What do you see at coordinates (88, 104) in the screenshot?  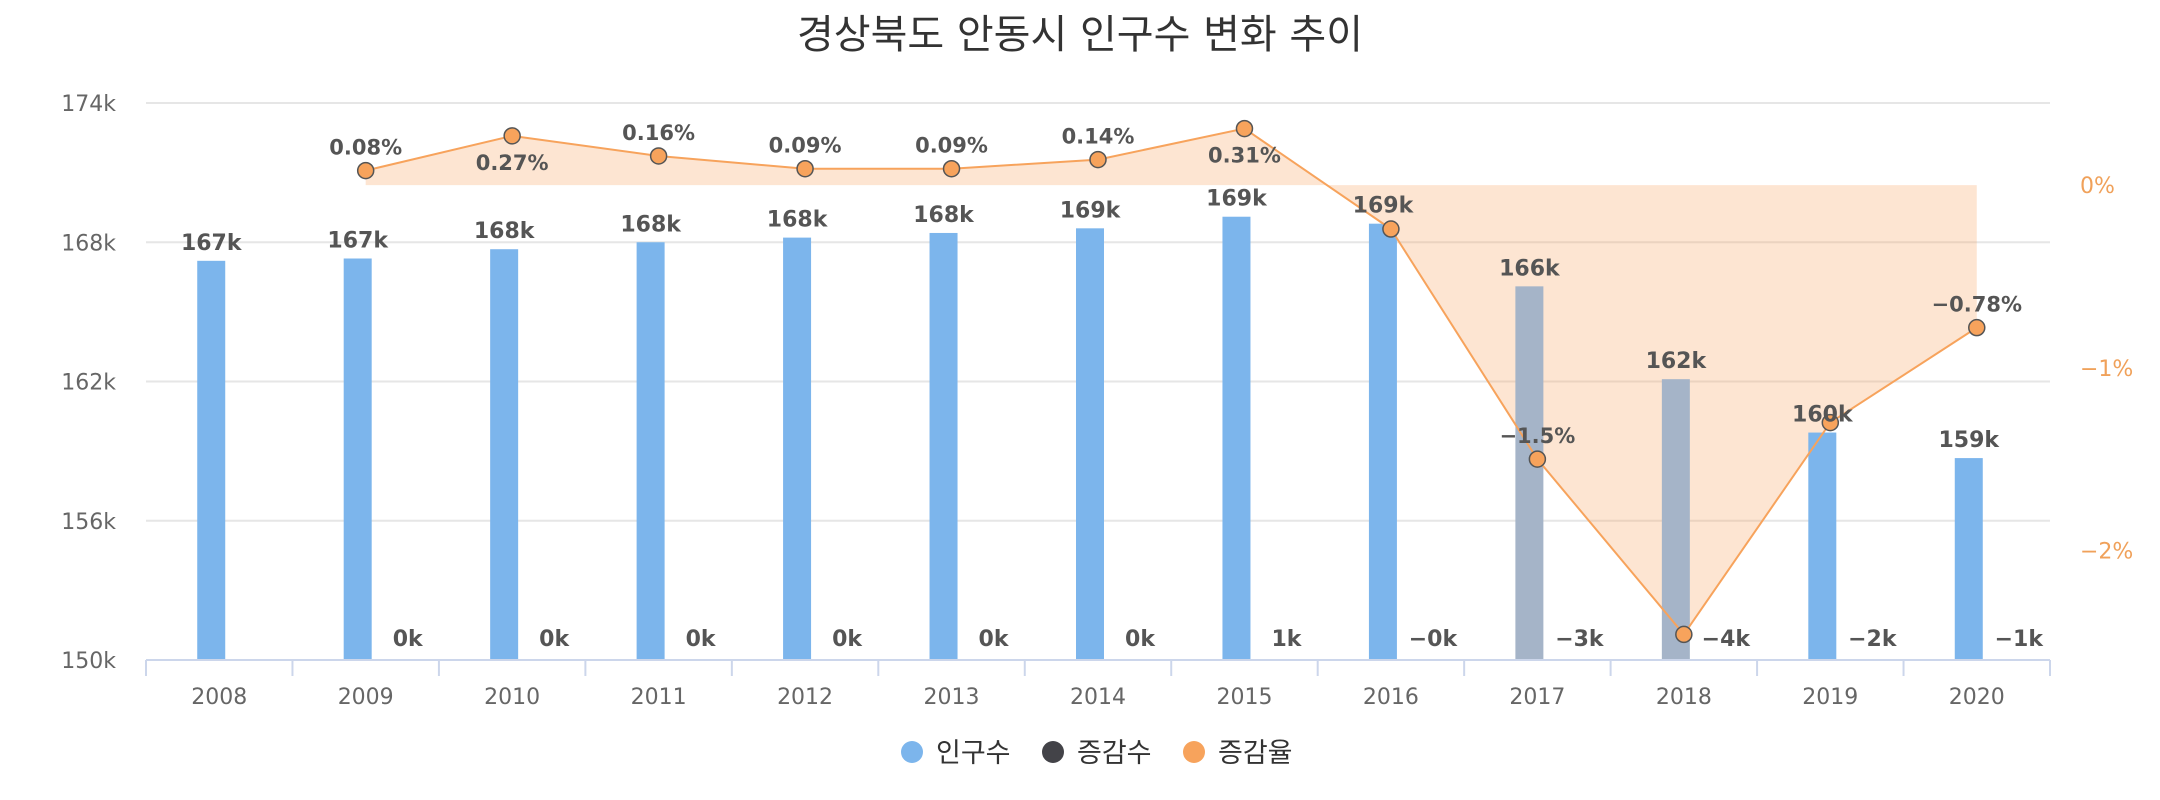 I see `y-left-tick-label: 174k` at bounding box center [88, 104].